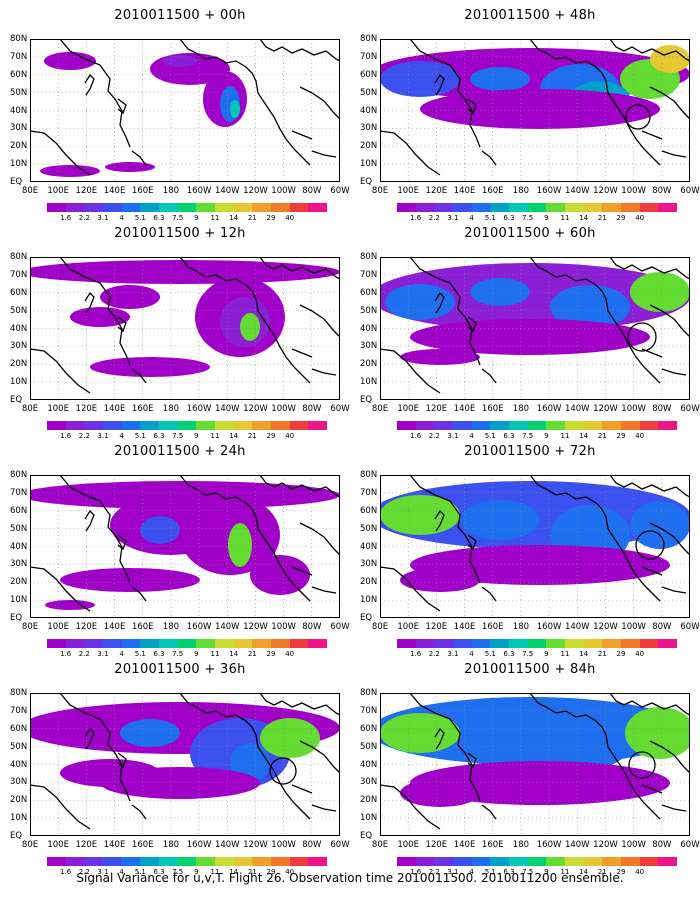 The height and width of the screenshot is (900, 700). I want to click on panel-title: 2010011500 + 24h, so click(180, 451).